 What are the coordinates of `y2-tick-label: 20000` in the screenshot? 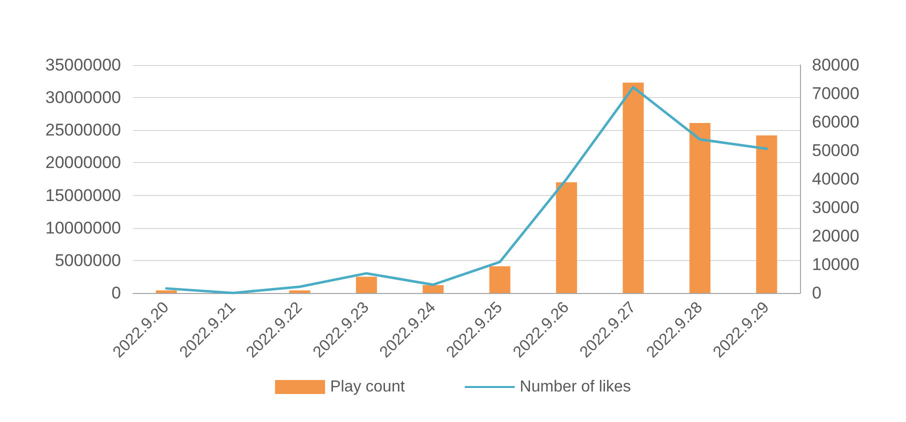 It's located at (836, 236).